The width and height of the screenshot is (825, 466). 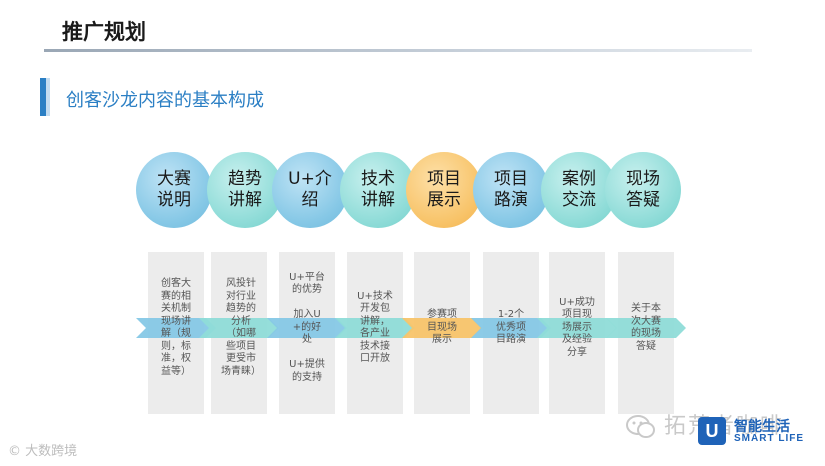 I want to click on step-detail-text: U+成功 项目现 场展示 及经验 分享, so click(x=577, y=327).